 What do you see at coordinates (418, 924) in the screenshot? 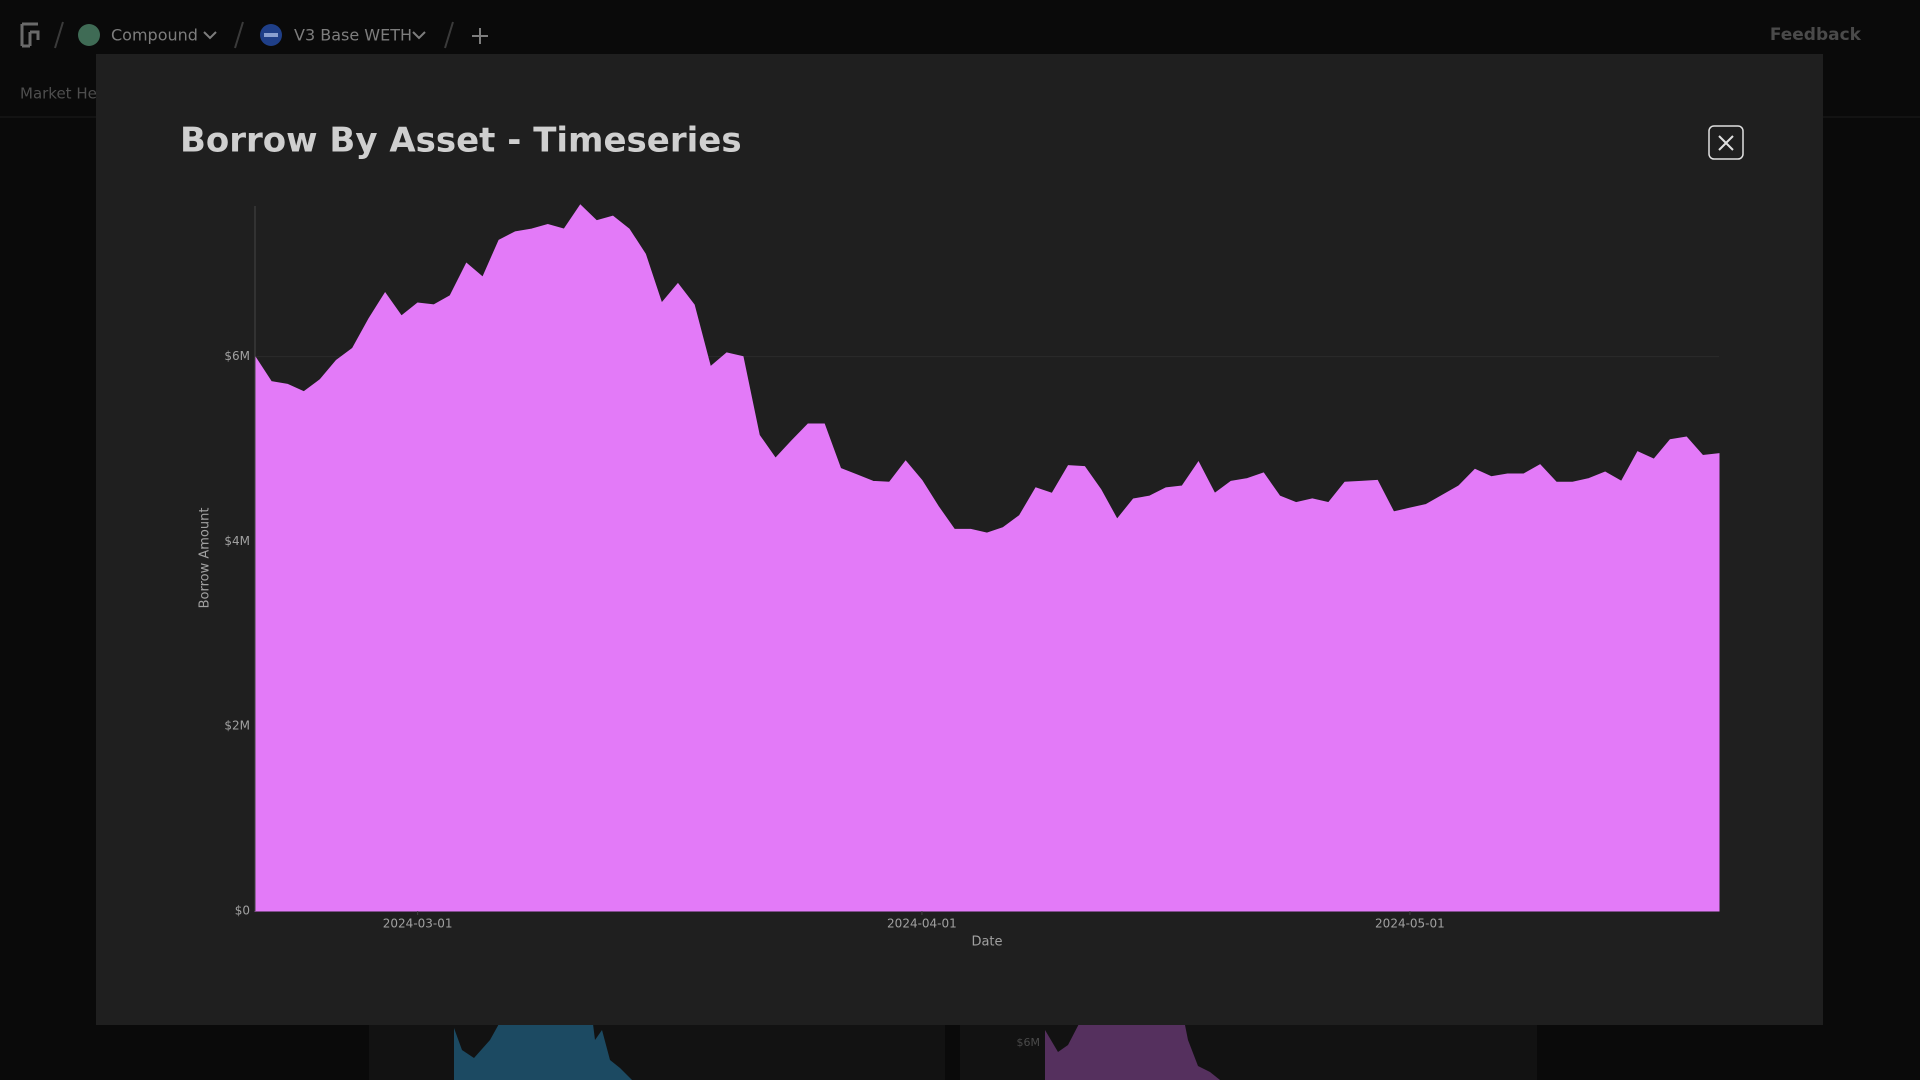
I see `x-tick-label: 2024-03-01` at bounding box center [418, 924].